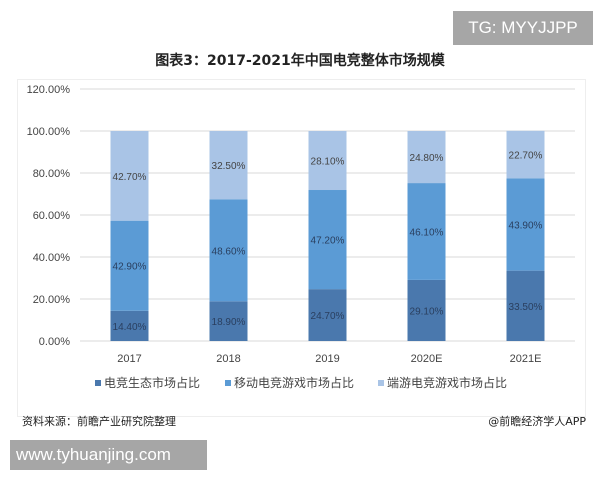  What do you see at coordinates (129, 359) in the screenshot?
I see `x-tick-label: 2017` at bounding box center [129, 359].